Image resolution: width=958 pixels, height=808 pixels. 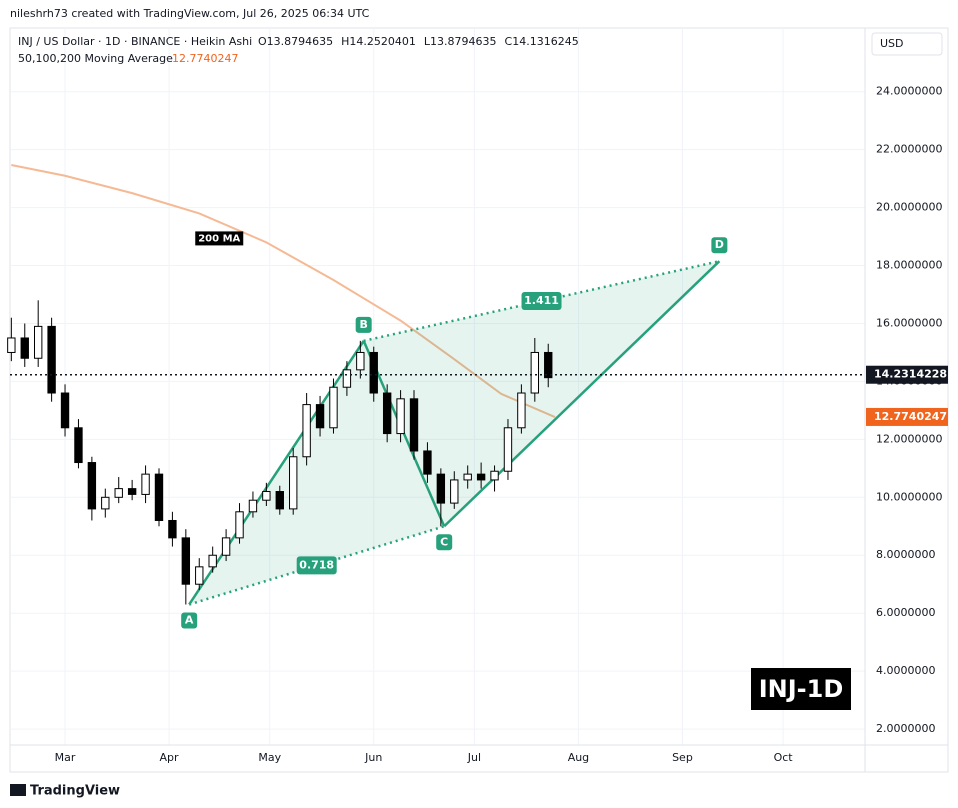 I want to click on y-tick-label: 20.0000000, so click(x=909, y=207).